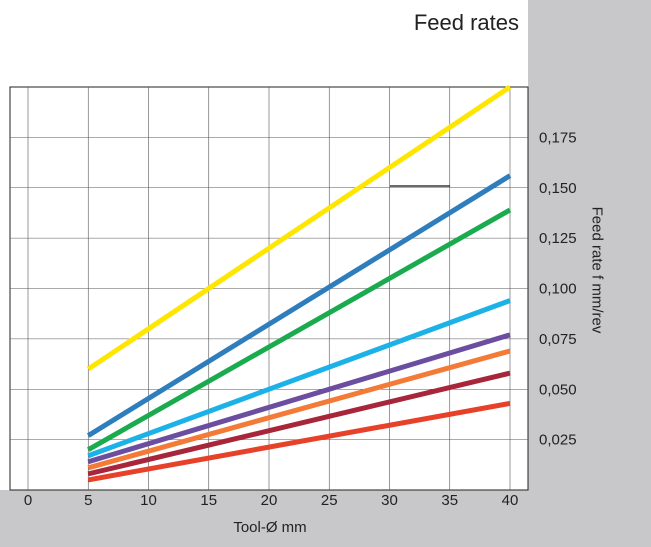 Image resolution: width=651 pixels, height=547 pixels. I want to click on x-tick-label: 35, so click(449, 500).